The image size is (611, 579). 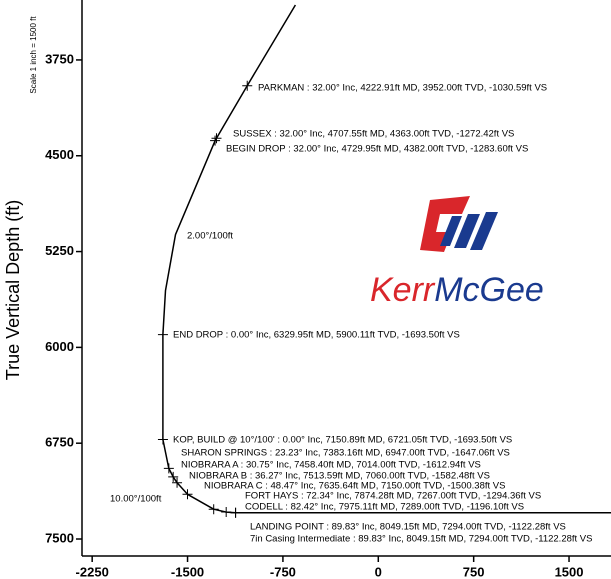 What do you see at coordinates (283, 571) in the screenshot?
I see `x-tick-label: -750` at bounding box center [283, 571].